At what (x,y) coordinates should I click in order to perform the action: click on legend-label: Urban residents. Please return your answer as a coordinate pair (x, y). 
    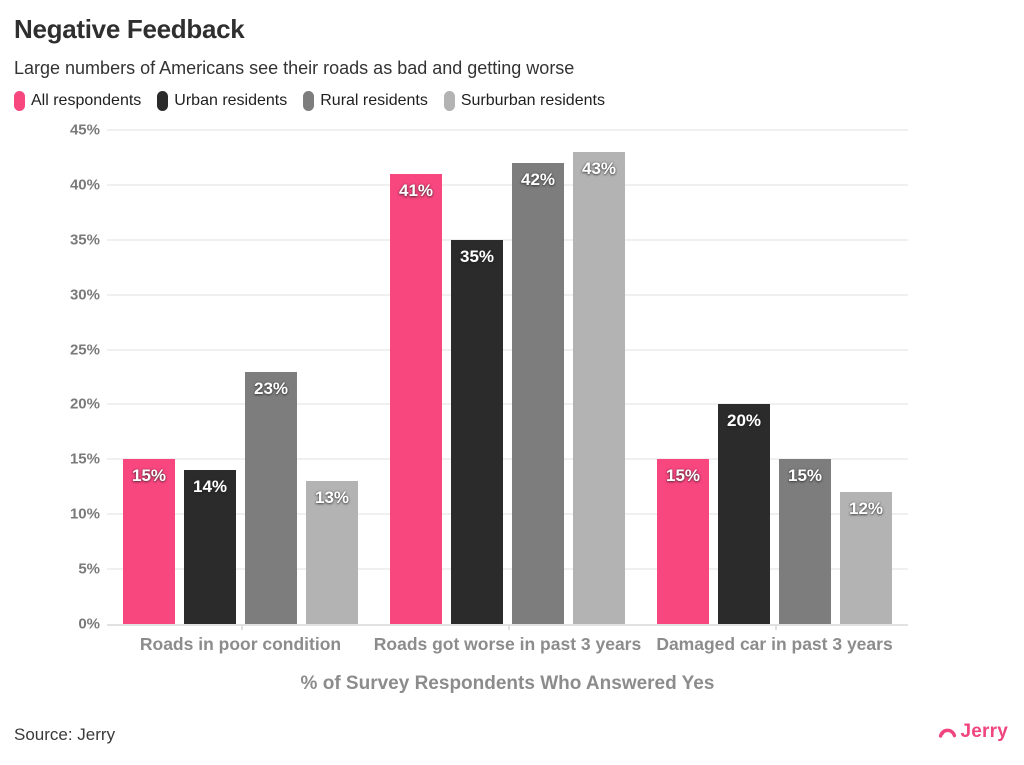
    Looking at the image, I should click on (231, 100).